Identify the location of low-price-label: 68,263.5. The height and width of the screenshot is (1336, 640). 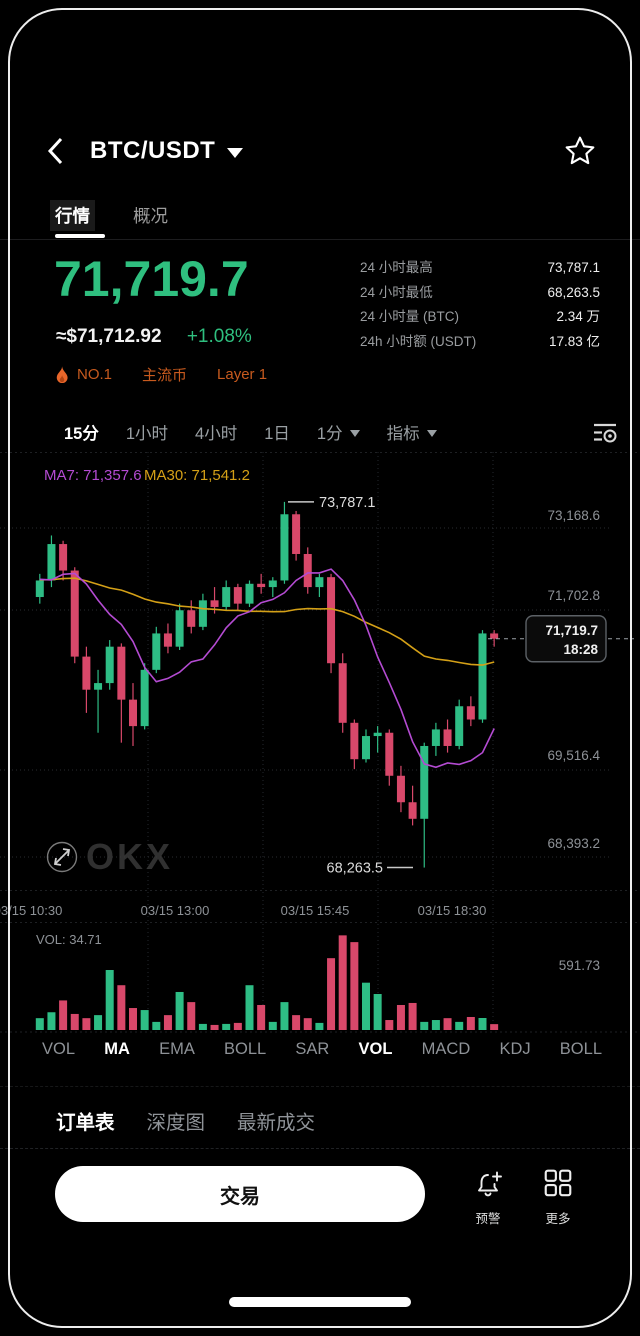
(355, 869).